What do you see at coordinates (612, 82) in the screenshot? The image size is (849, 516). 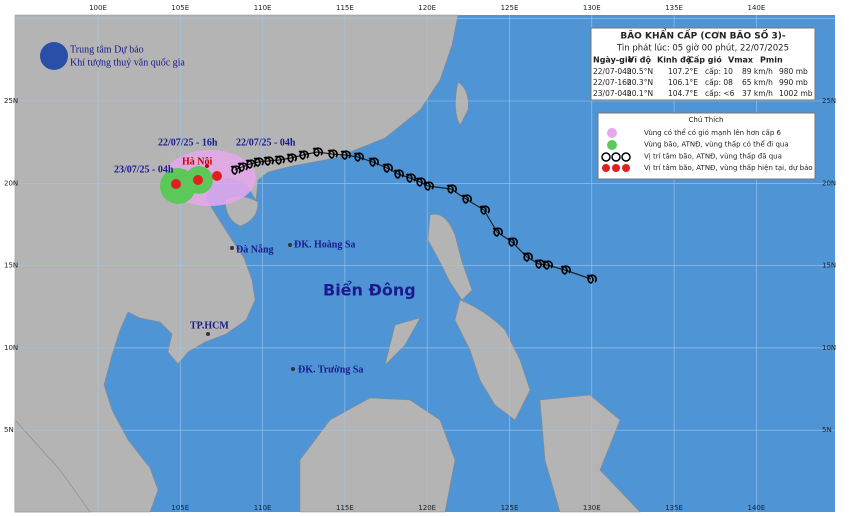 I see `table-cell: 22/07-16h` at bounding box center [612, 82].